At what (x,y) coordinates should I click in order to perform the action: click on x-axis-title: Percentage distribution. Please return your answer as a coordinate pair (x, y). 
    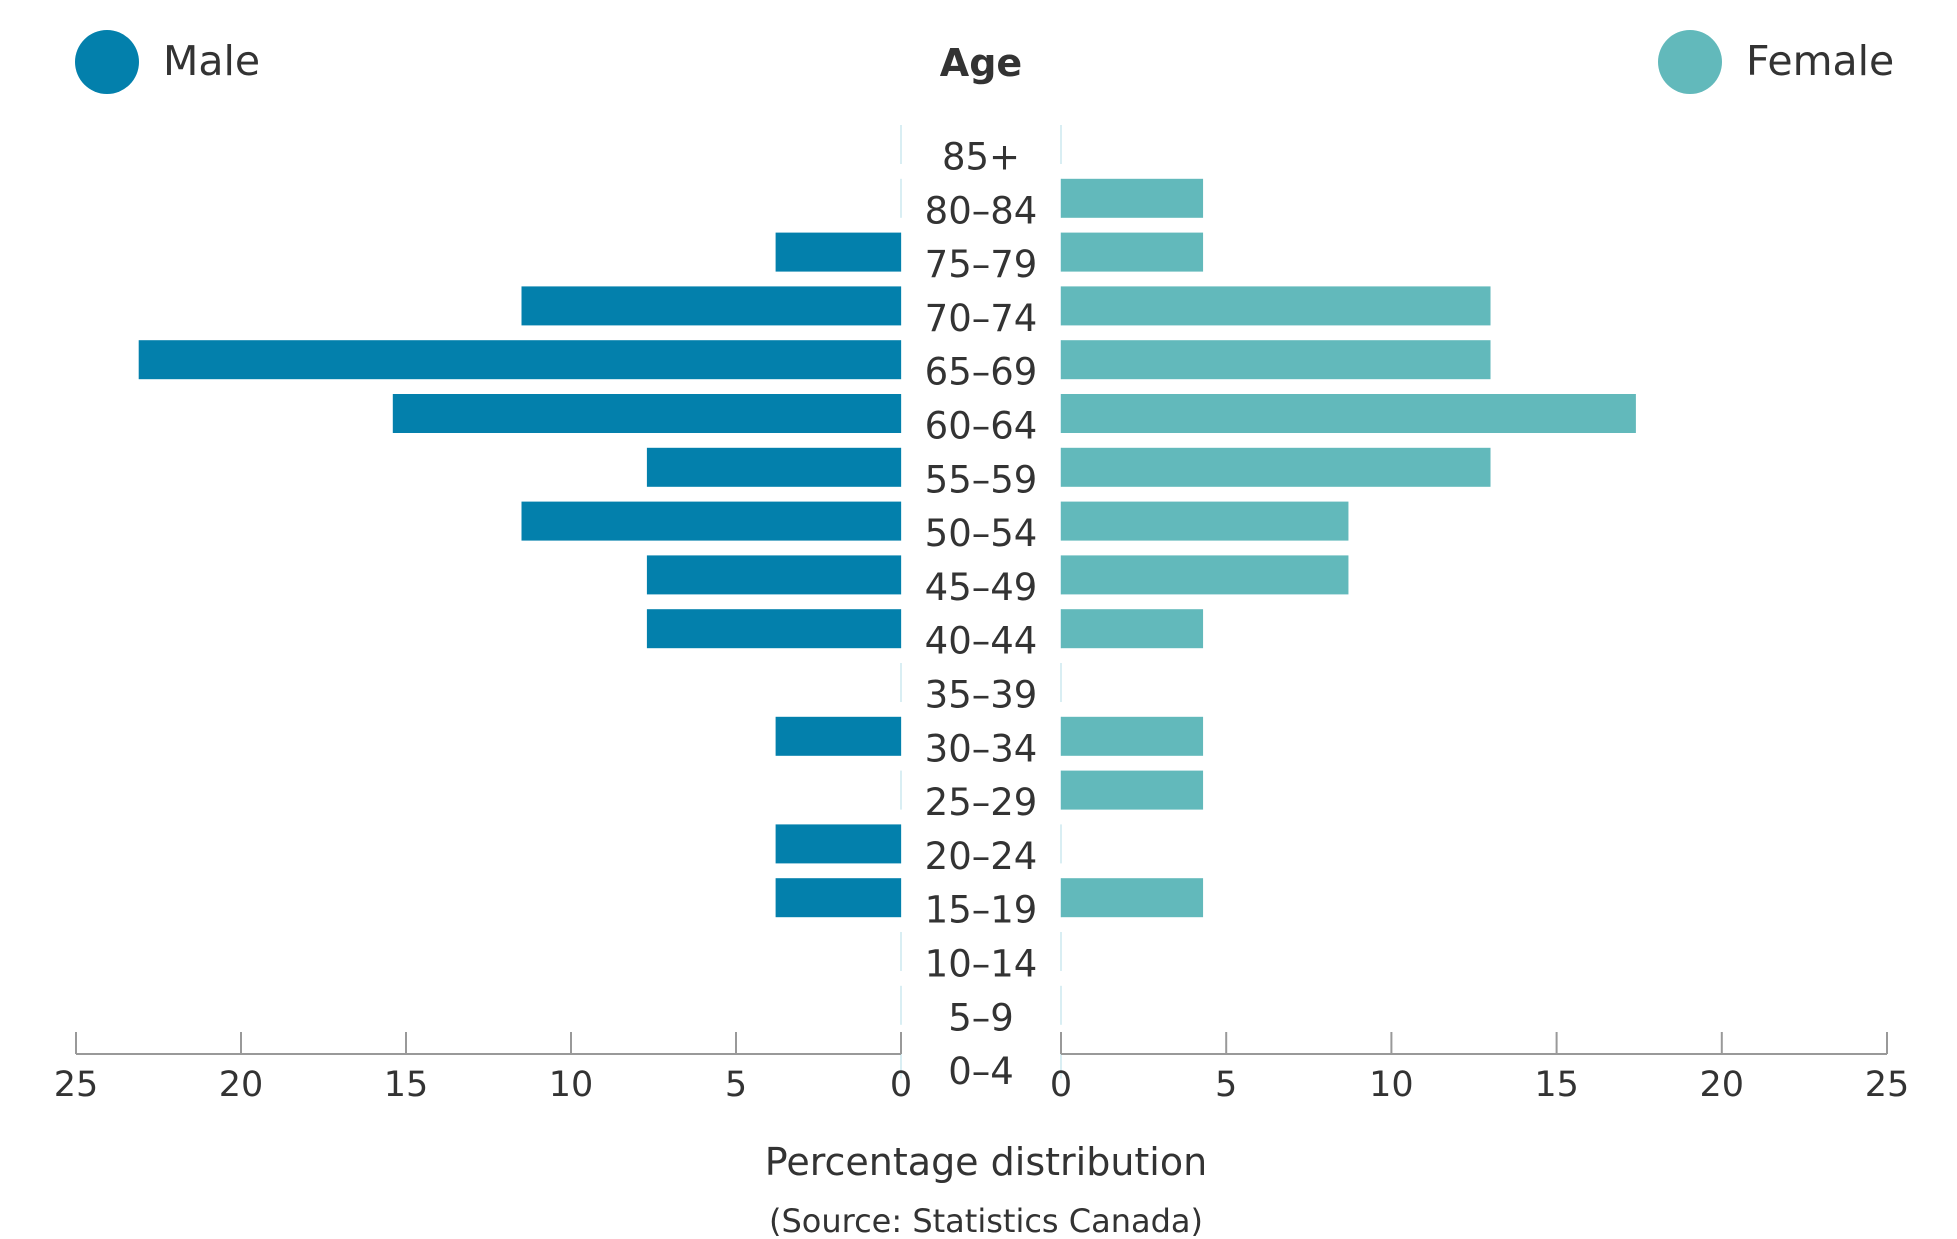
    Looking at the image, I should click on (986, 1162).